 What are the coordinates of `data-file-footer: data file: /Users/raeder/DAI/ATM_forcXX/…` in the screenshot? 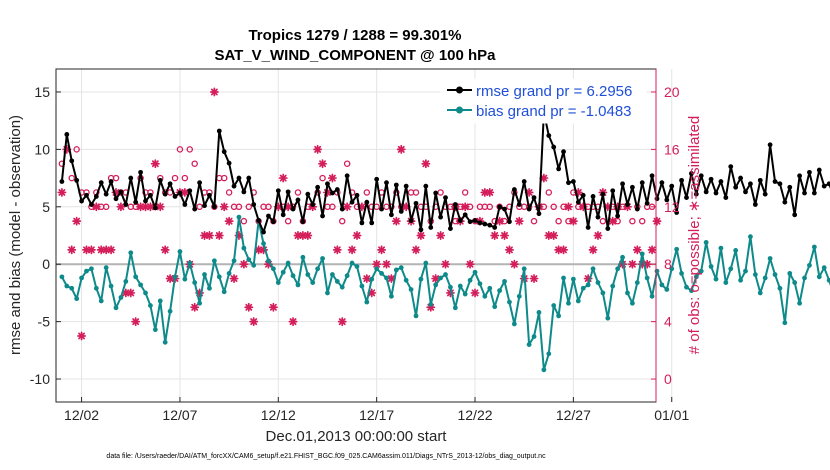 It's located at (326, 456).